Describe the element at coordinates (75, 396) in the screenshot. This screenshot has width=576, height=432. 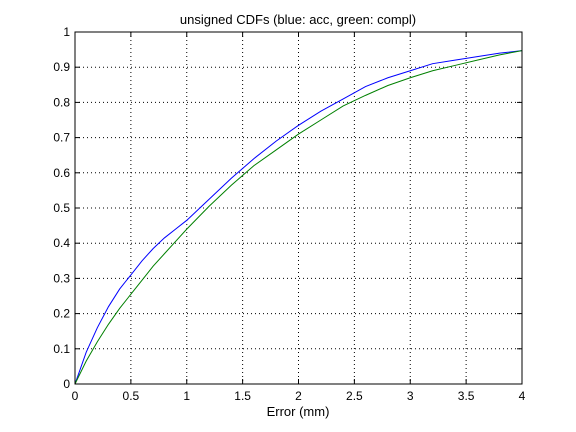
I see `x-tick-label: 0` at that location.